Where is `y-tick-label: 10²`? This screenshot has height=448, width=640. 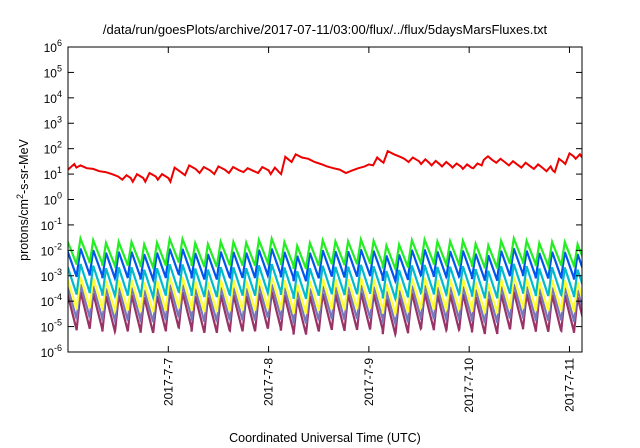
y-tick-label: 10² is located at coordinates (53, 148).